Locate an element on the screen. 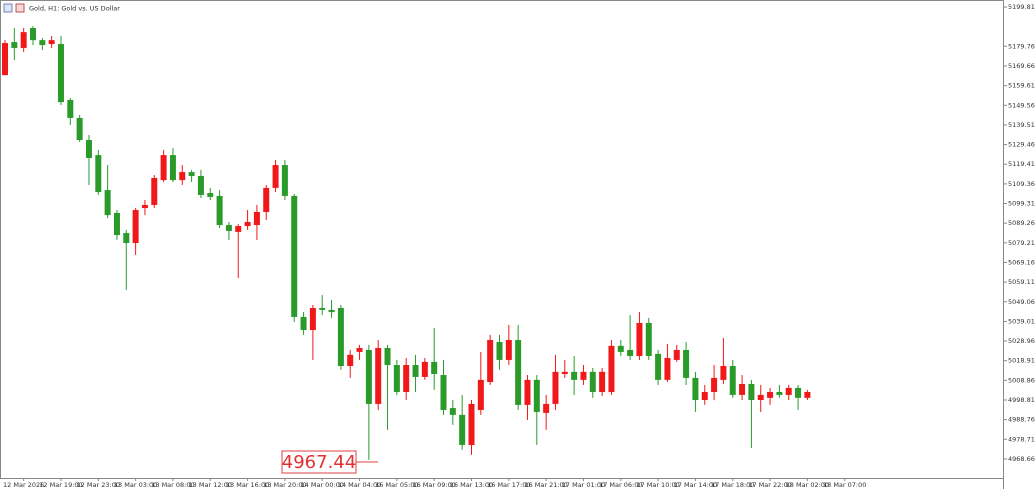 The image size is (1036, 489). x-tick-label: 13 Mar 08:00 is located at coordinates (172, 485).